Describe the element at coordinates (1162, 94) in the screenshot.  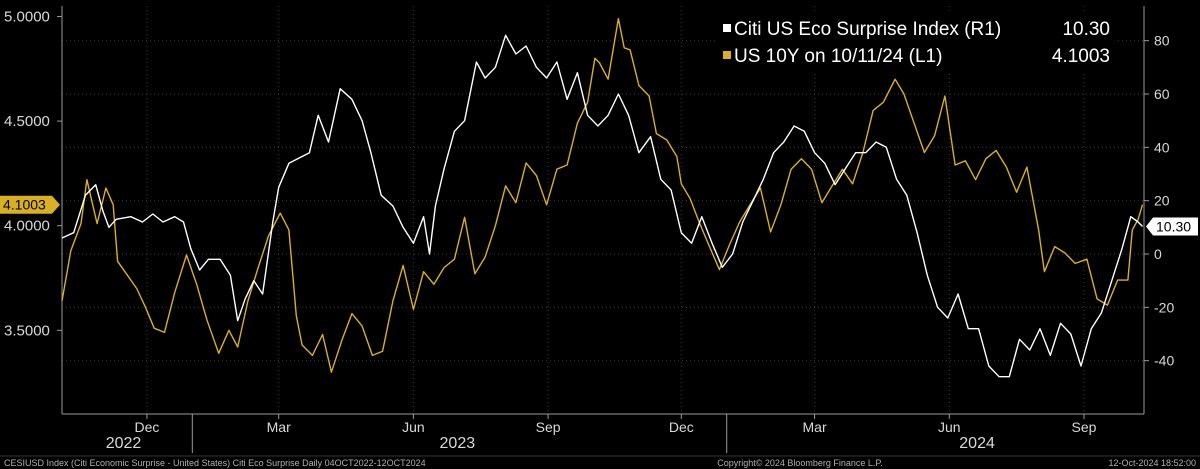
I see `right-tick-label: 60` at that location.